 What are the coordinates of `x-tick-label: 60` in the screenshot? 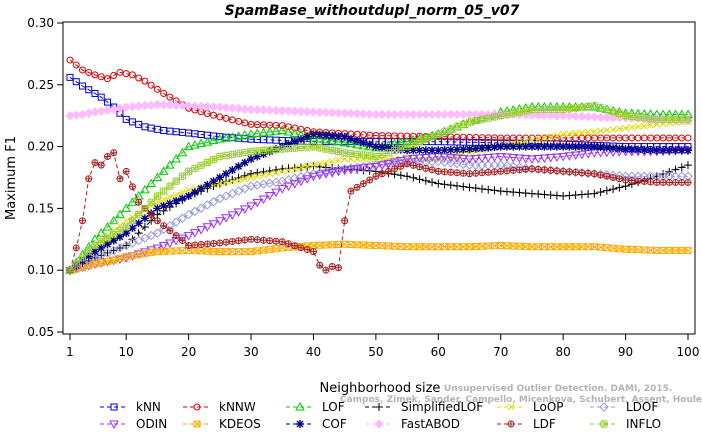 It's located at (438, 352).